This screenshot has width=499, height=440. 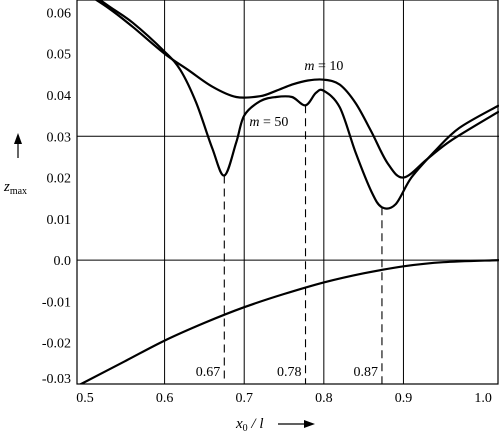 I want to click on x-axis-label-main: x, so click(x=239, y=424).